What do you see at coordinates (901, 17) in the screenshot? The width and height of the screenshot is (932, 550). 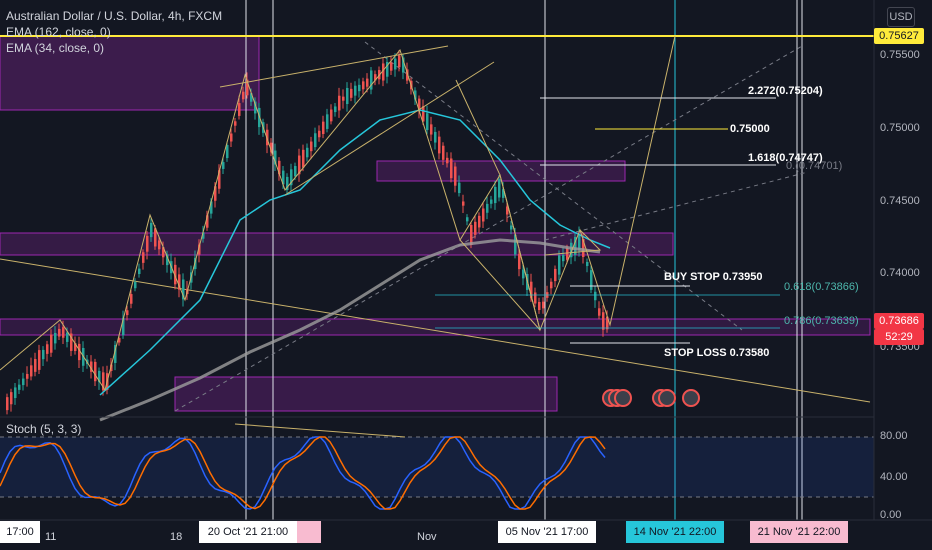 I see `currency-button: USD` at bounding box center [901, 17].